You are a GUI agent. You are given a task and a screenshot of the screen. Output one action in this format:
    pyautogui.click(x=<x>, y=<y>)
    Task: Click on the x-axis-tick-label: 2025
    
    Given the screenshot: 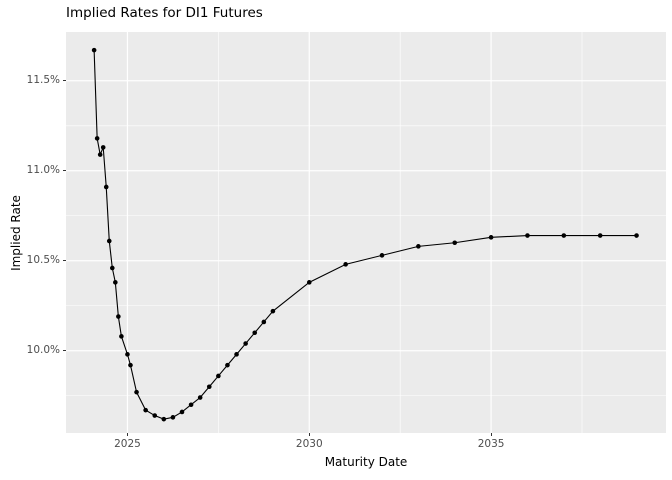 What is the action you would take?
    pyautogui.click(x=127, y=444)
    